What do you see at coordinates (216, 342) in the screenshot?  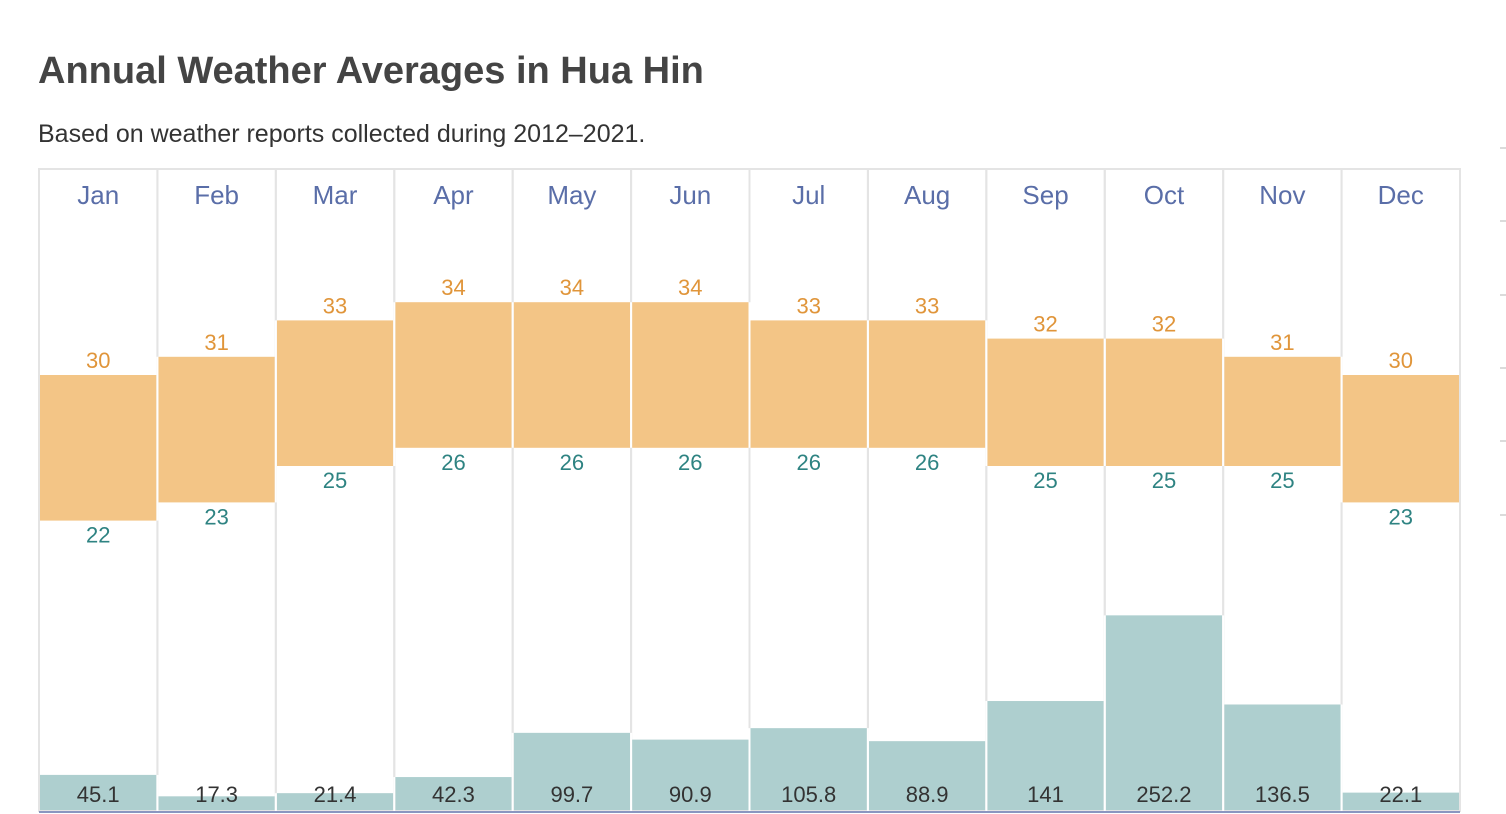 I see `high-temp-label-feb: 31` at bounding box center [216, 342].